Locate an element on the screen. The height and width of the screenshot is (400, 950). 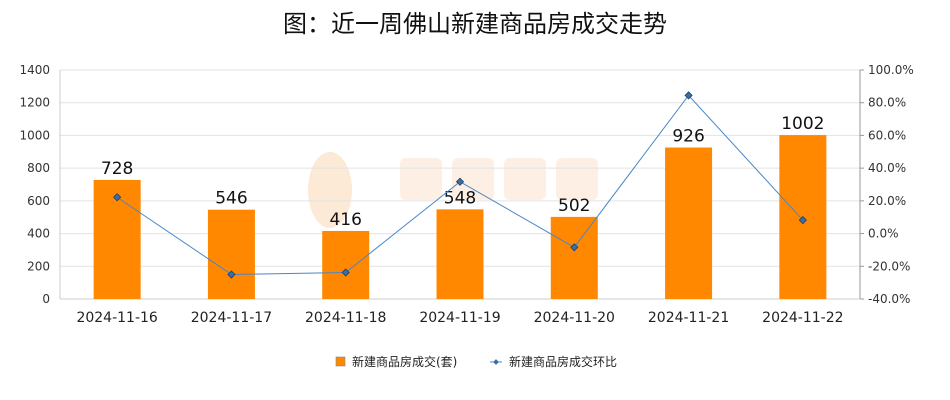
y-right-tick-label: 40.0% is located at coordinates (887, 168).